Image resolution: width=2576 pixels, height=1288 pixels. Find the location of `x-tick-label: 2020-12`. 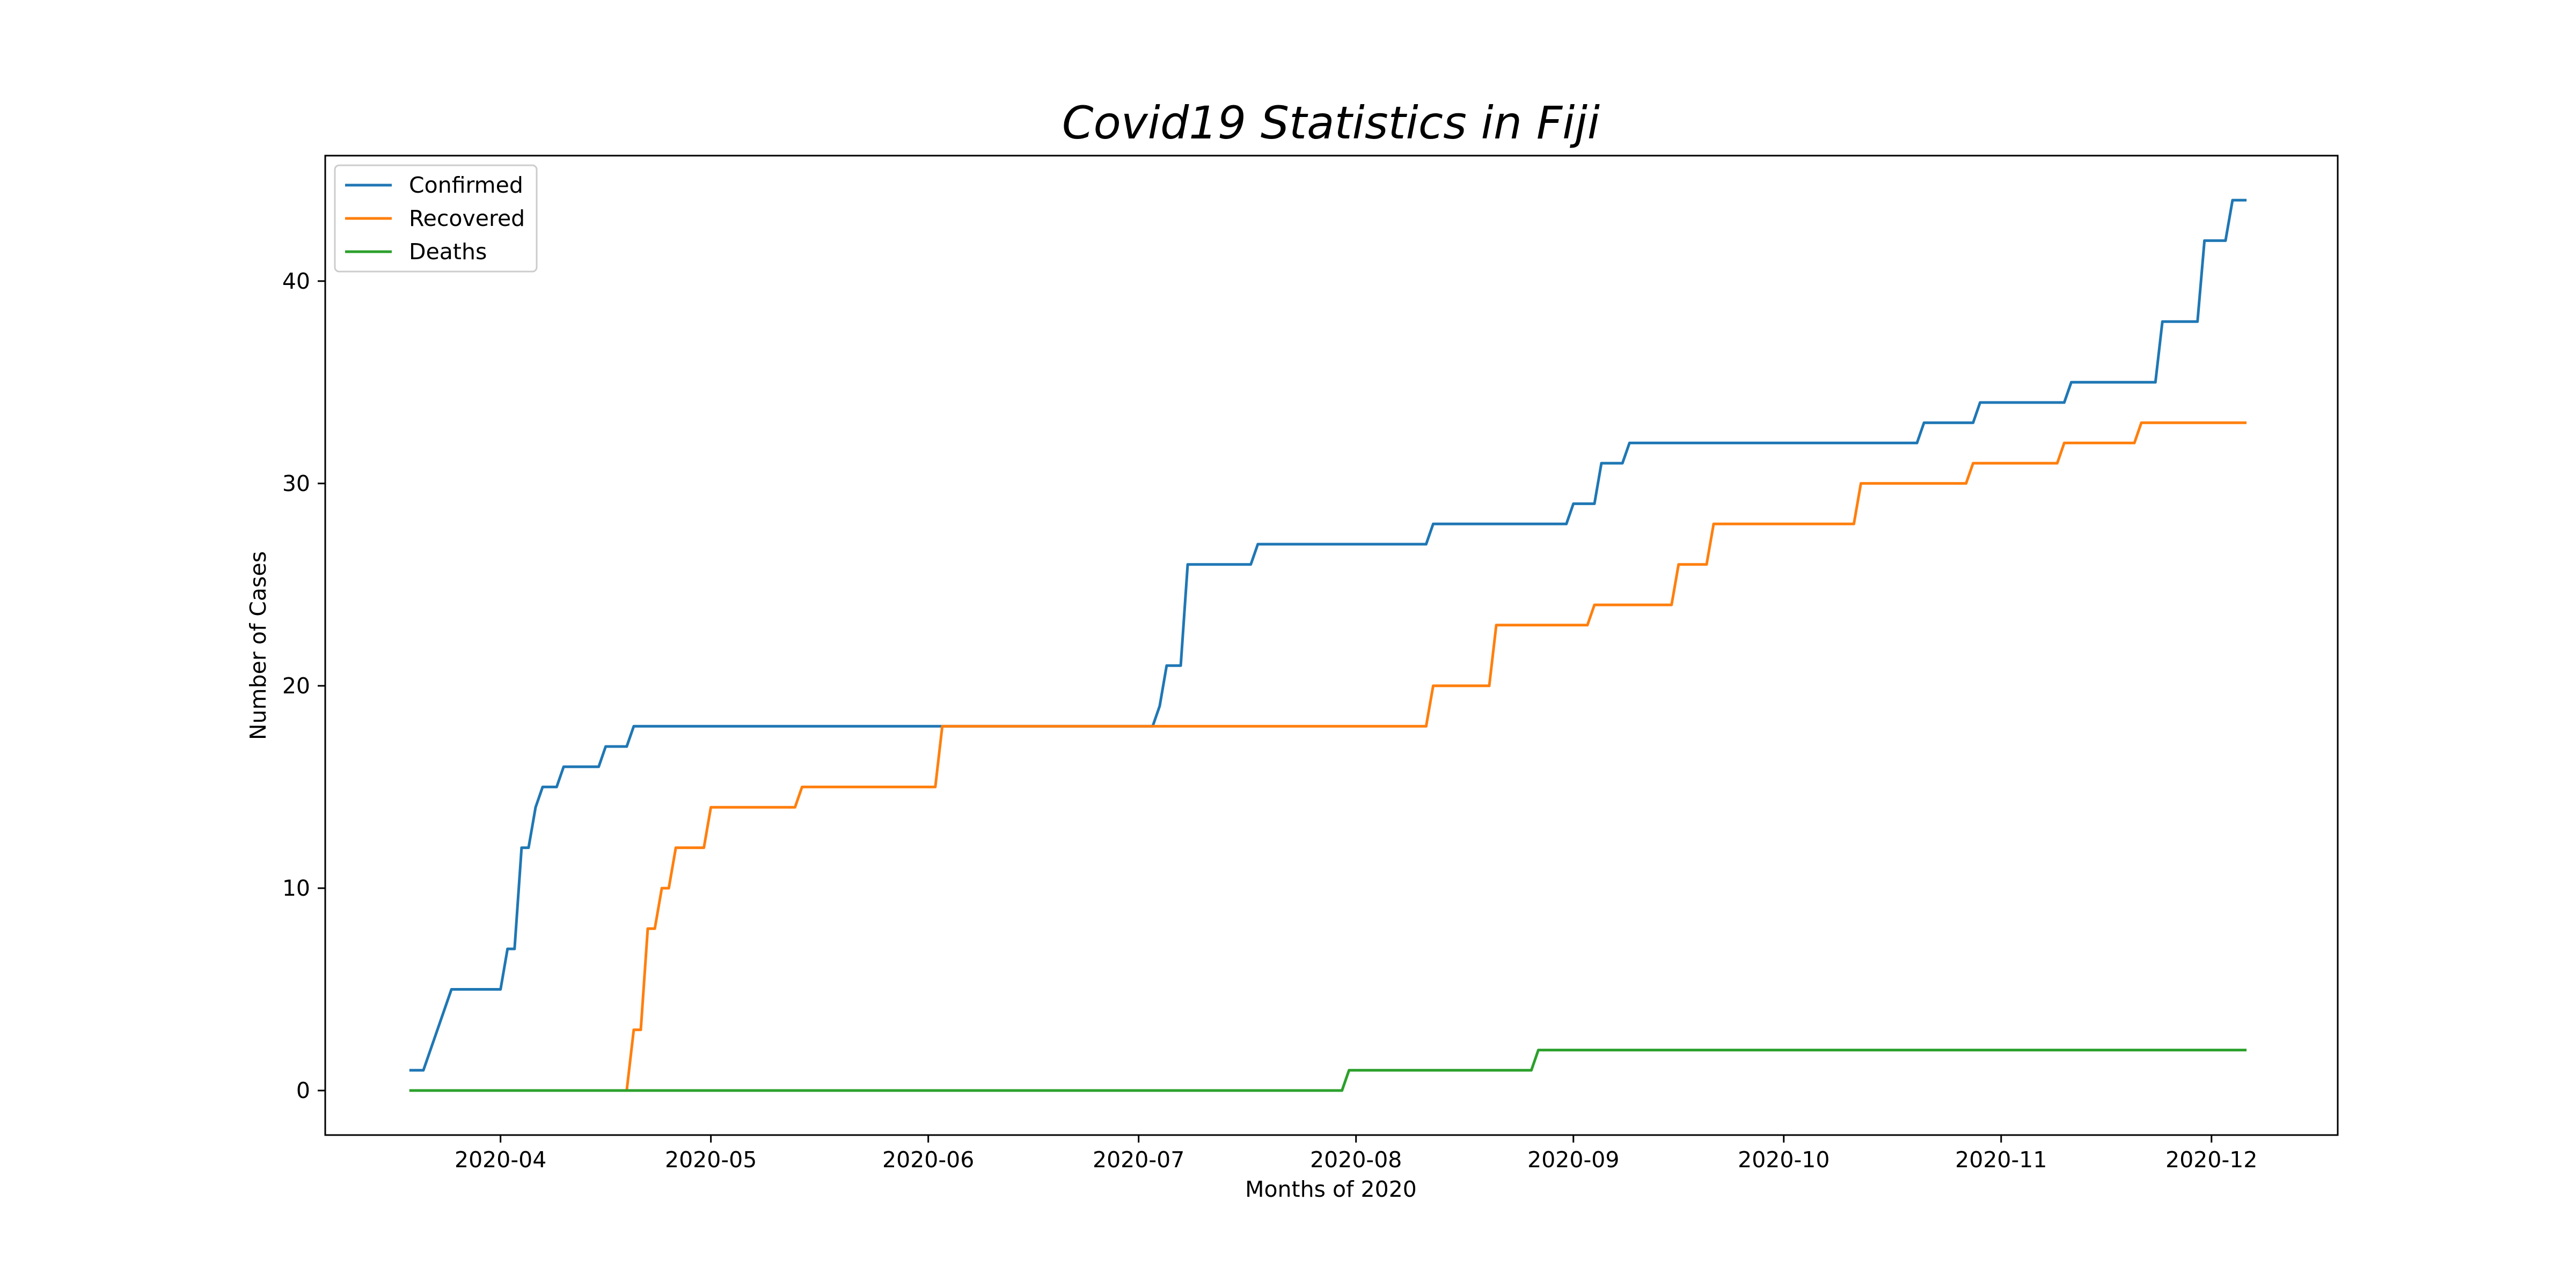

x-tick-label: 2020-12 is located at coordinates (2211, 1160).